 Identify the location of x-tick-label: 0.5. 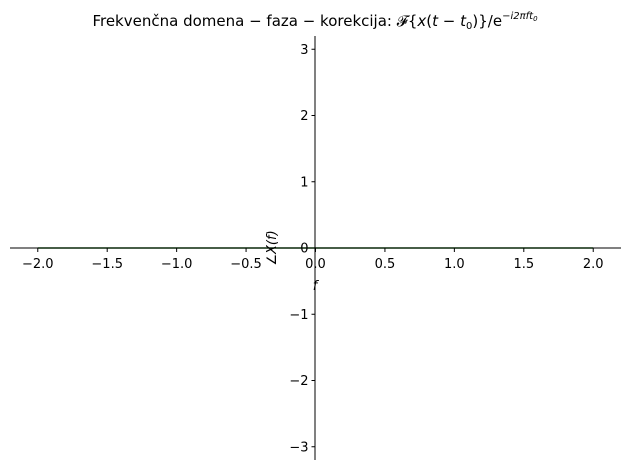
(385, 264).